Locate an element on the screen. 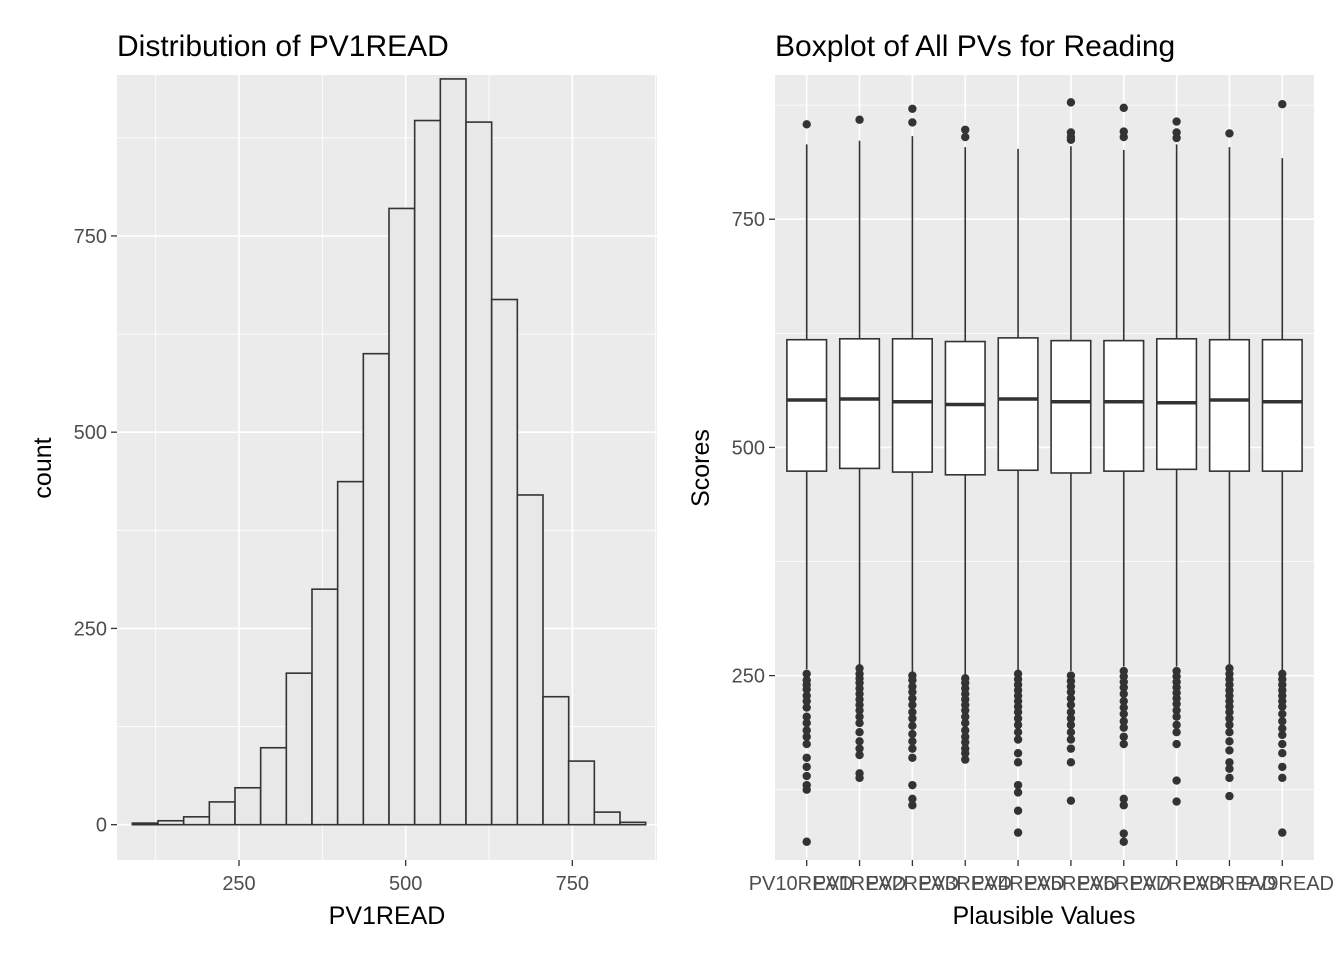  boxplot-y-axis-label: Scores is located at coordinates (701, 468).